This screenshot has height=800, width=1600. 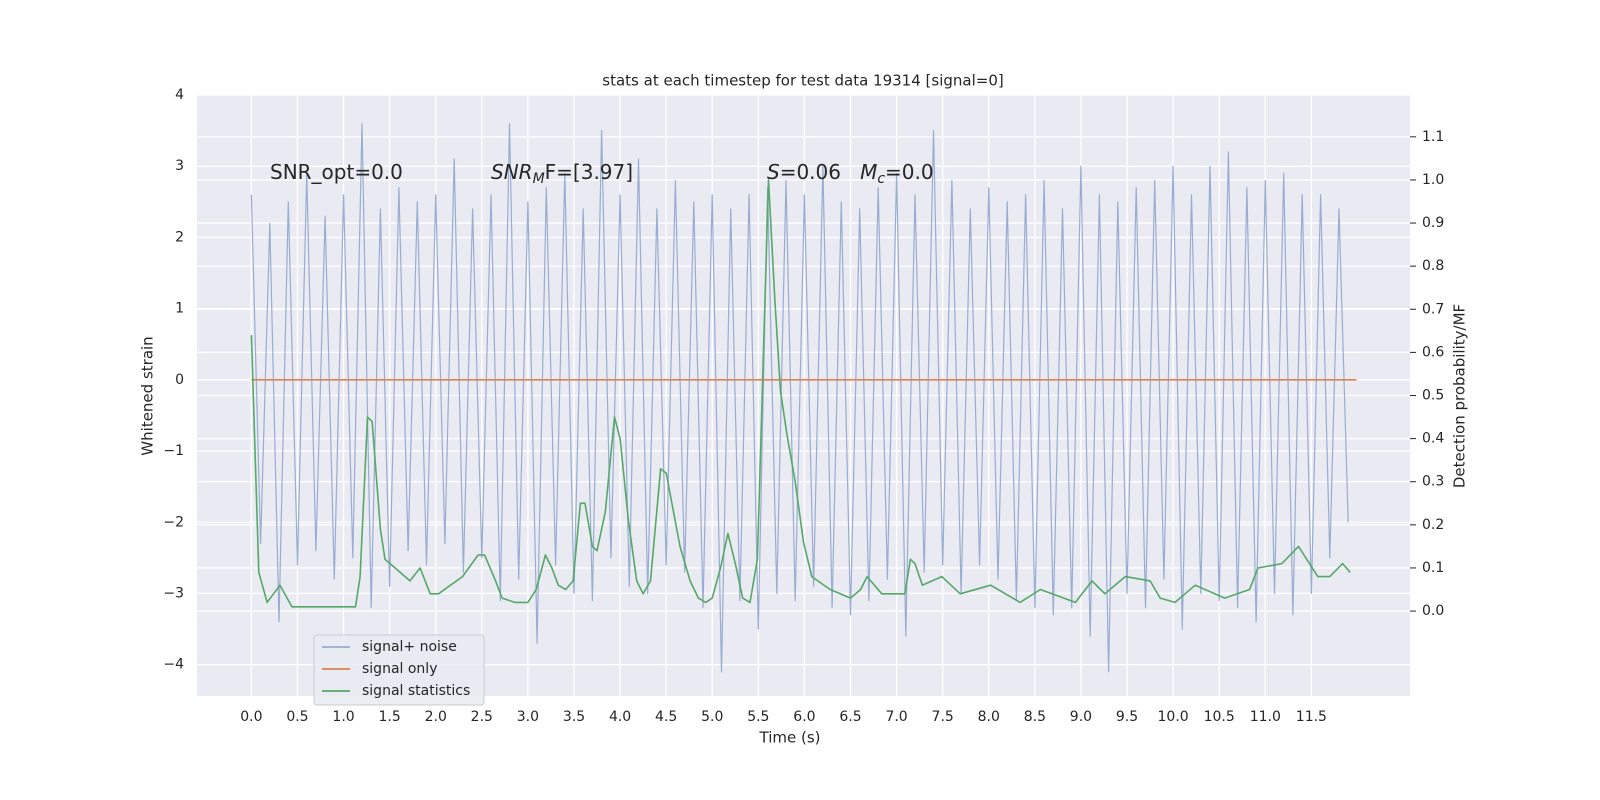 What do you see at coordinates (1433, 223) in the screenshot?
I see `y2-tick-label: 0.9` at bounding box center [1433, 223].